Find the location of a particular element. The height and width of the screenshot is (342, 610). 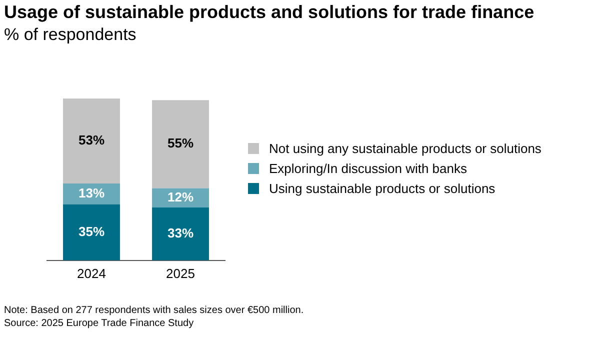

chart-subtitle: % of respondents is located at coordinates (70, 35).